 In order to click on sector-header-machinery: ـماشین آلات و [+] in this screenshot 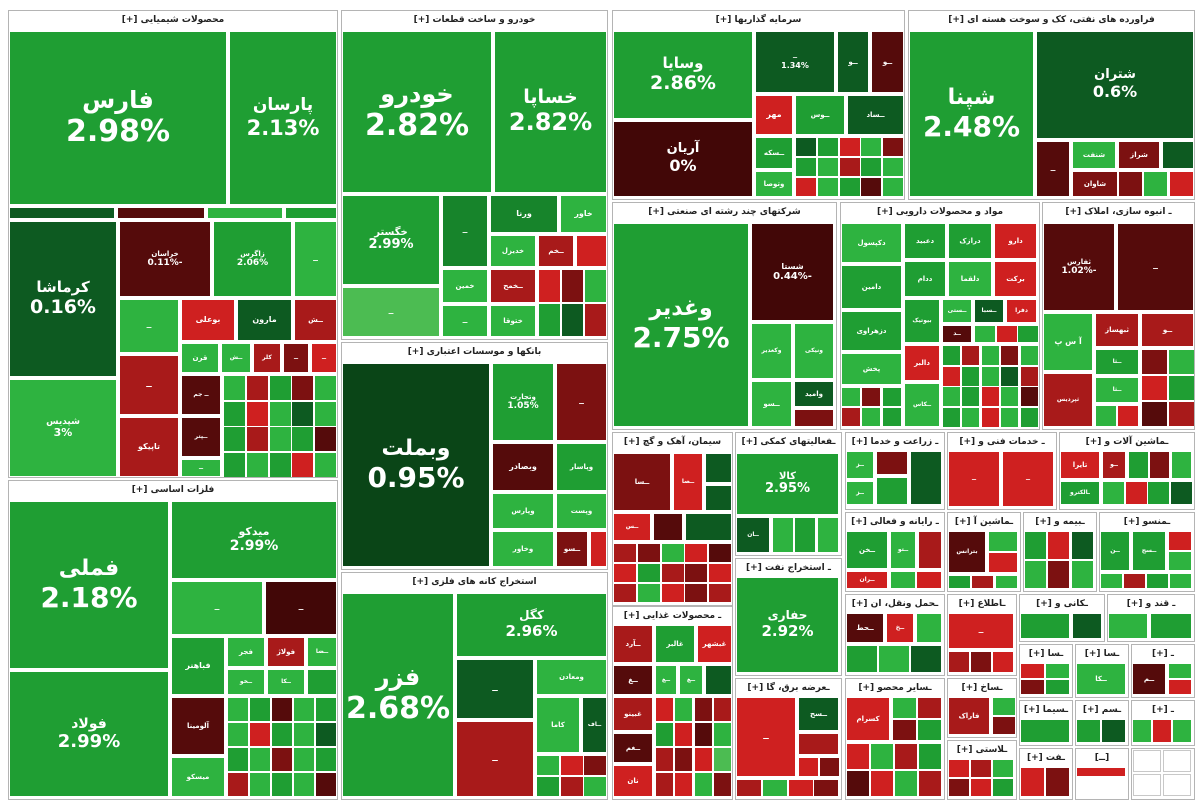, I will do `click(1127, 442)`.